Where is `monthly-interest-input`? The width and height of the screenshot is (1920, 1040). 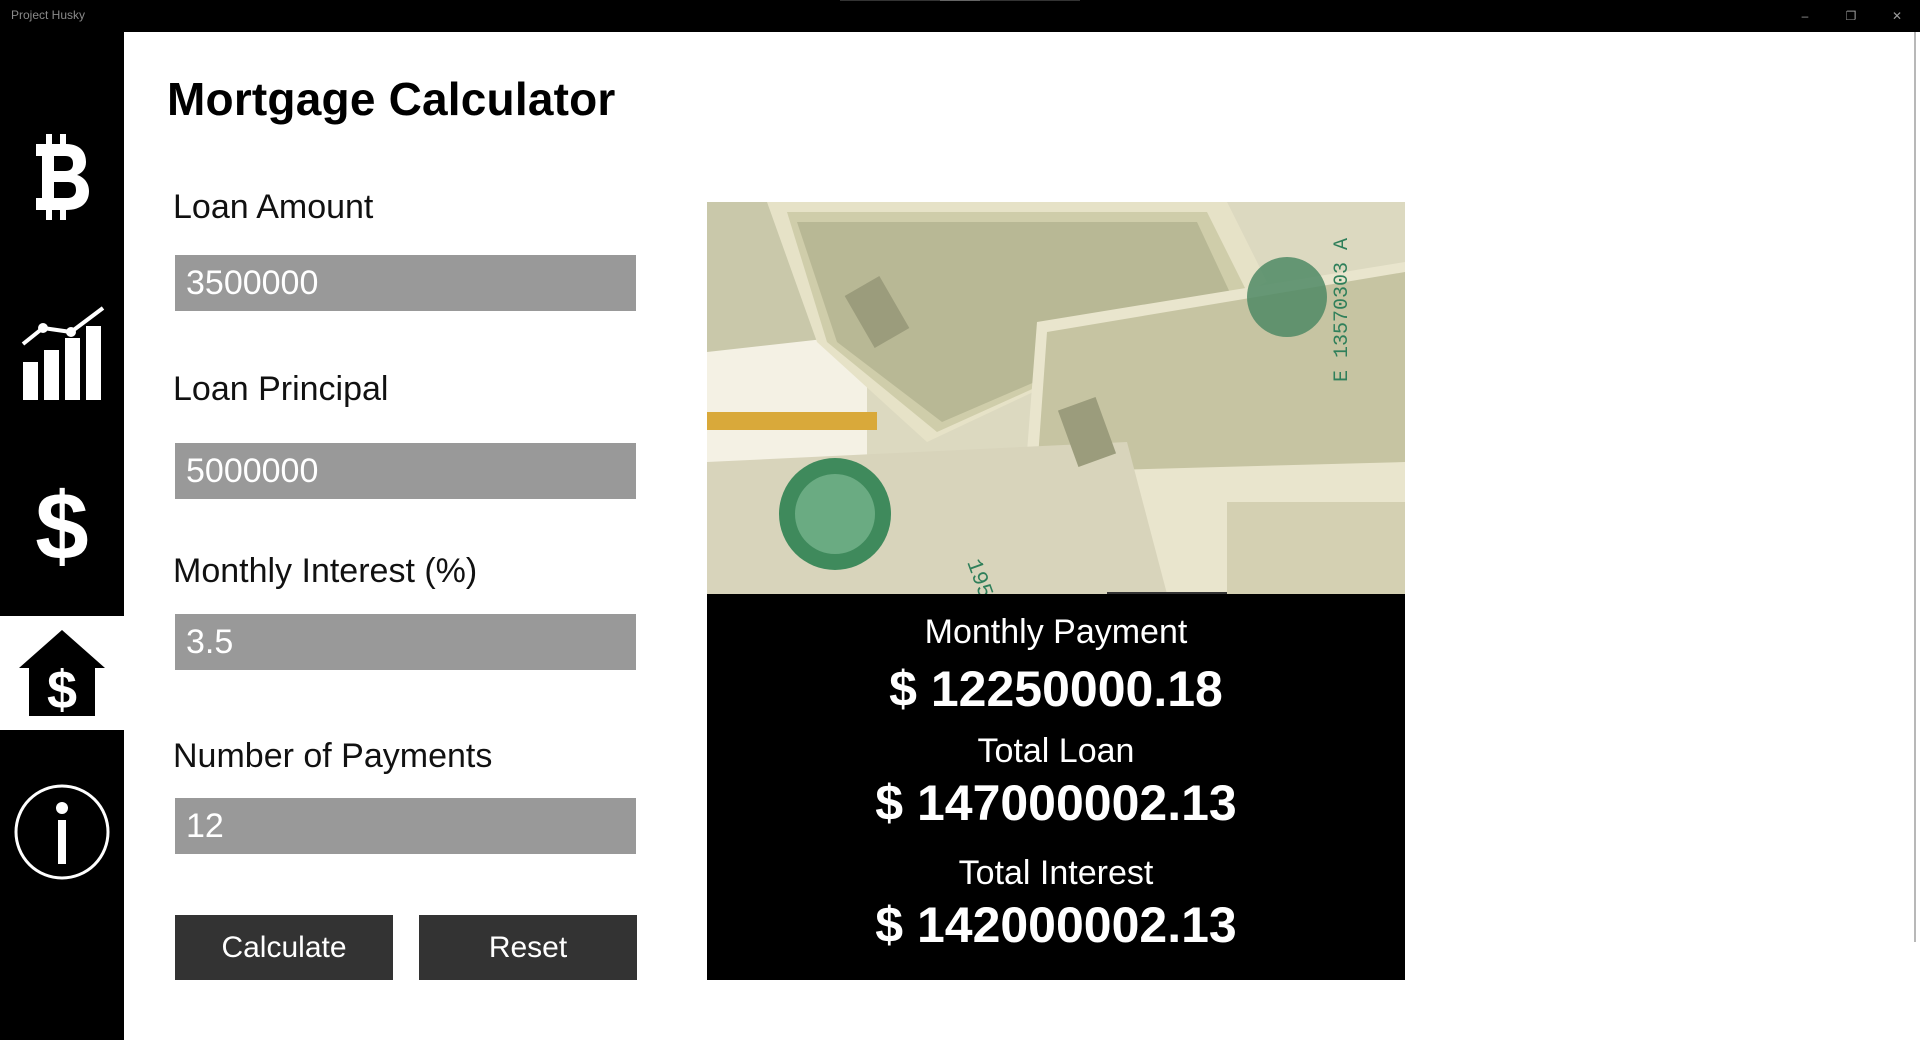
monthly-interest-input is located at coordinates (405, 642).